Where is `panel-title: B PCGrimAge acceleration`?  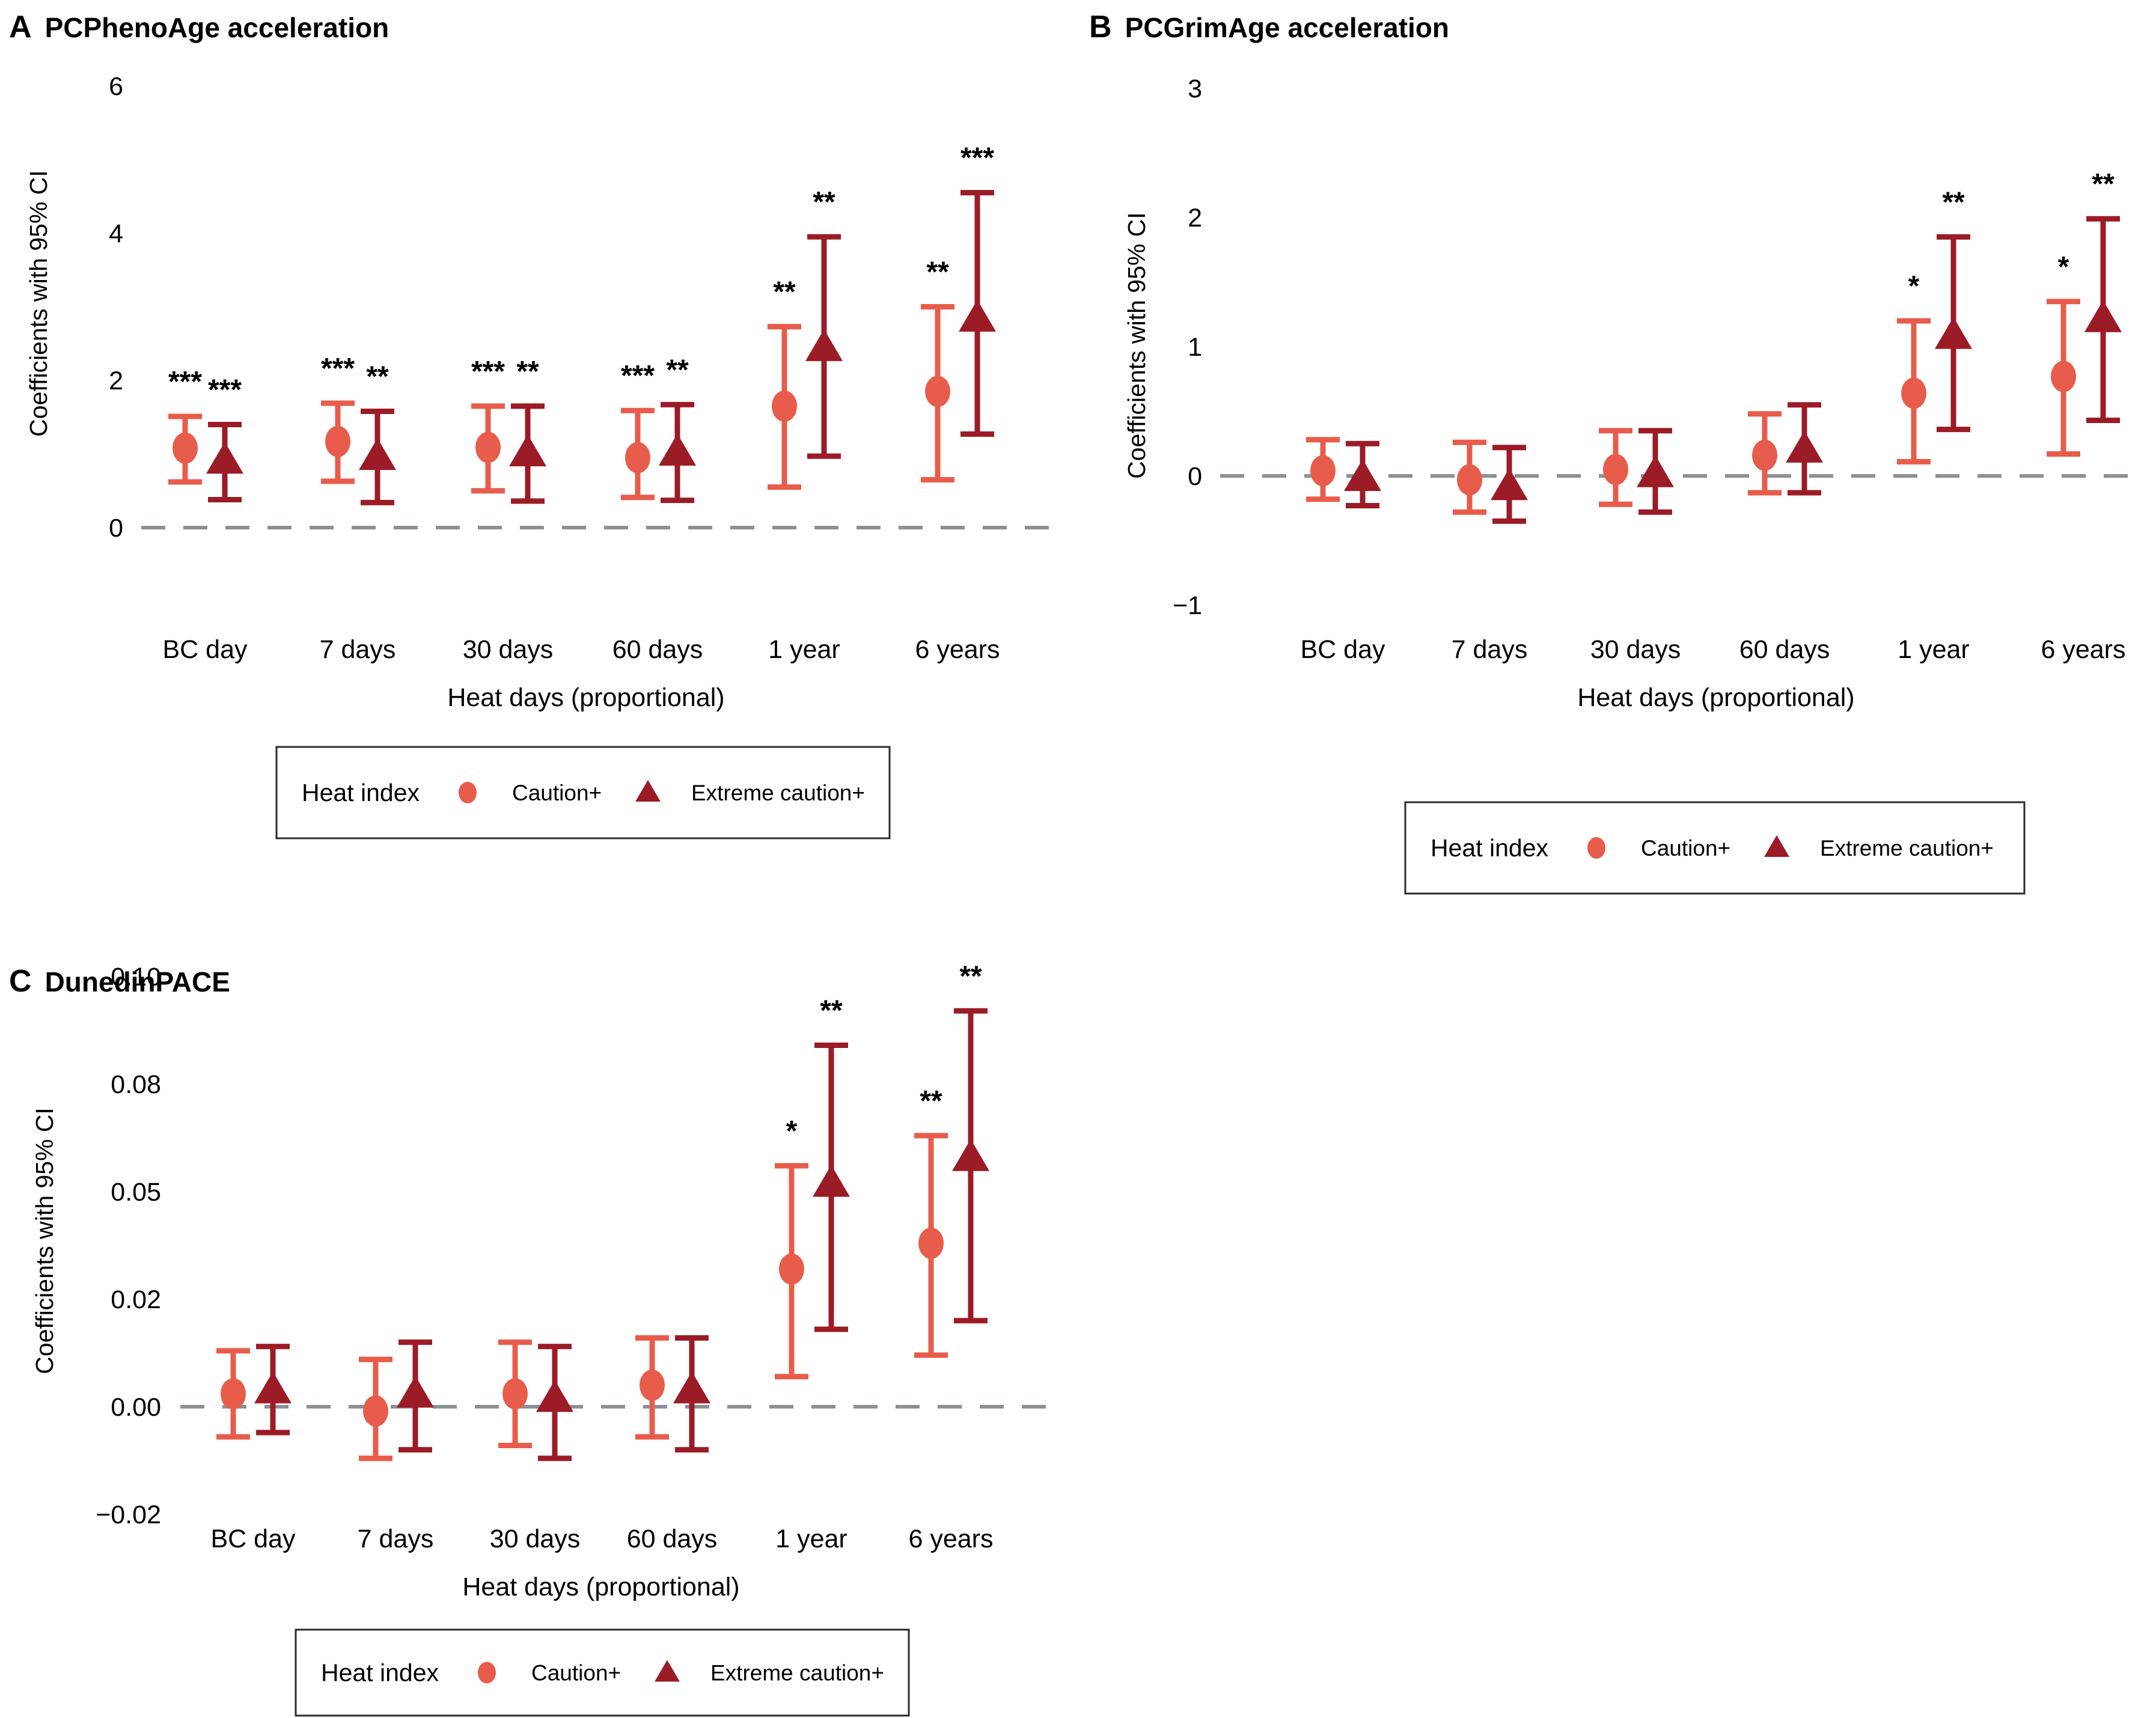 panel-title: B PCGrimAge acceleration is located at coordinates (1269, 27).